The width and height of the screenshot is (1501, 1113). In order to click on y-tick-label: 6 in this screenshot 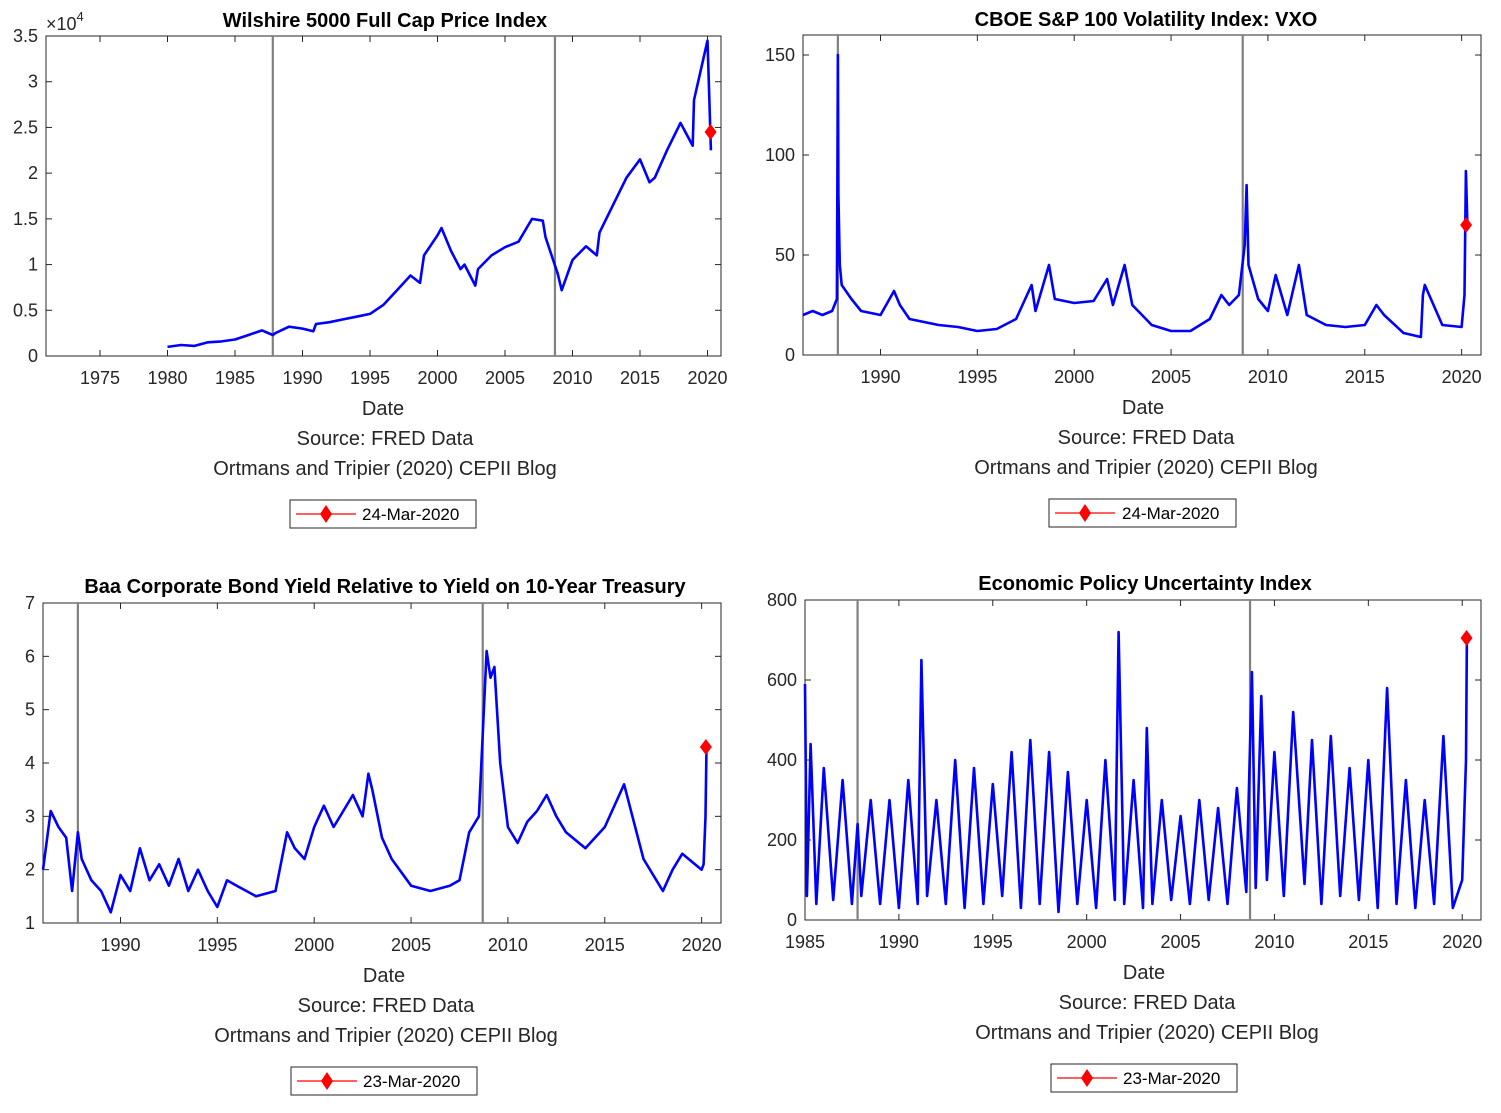, I will do `click(30, 656)`.